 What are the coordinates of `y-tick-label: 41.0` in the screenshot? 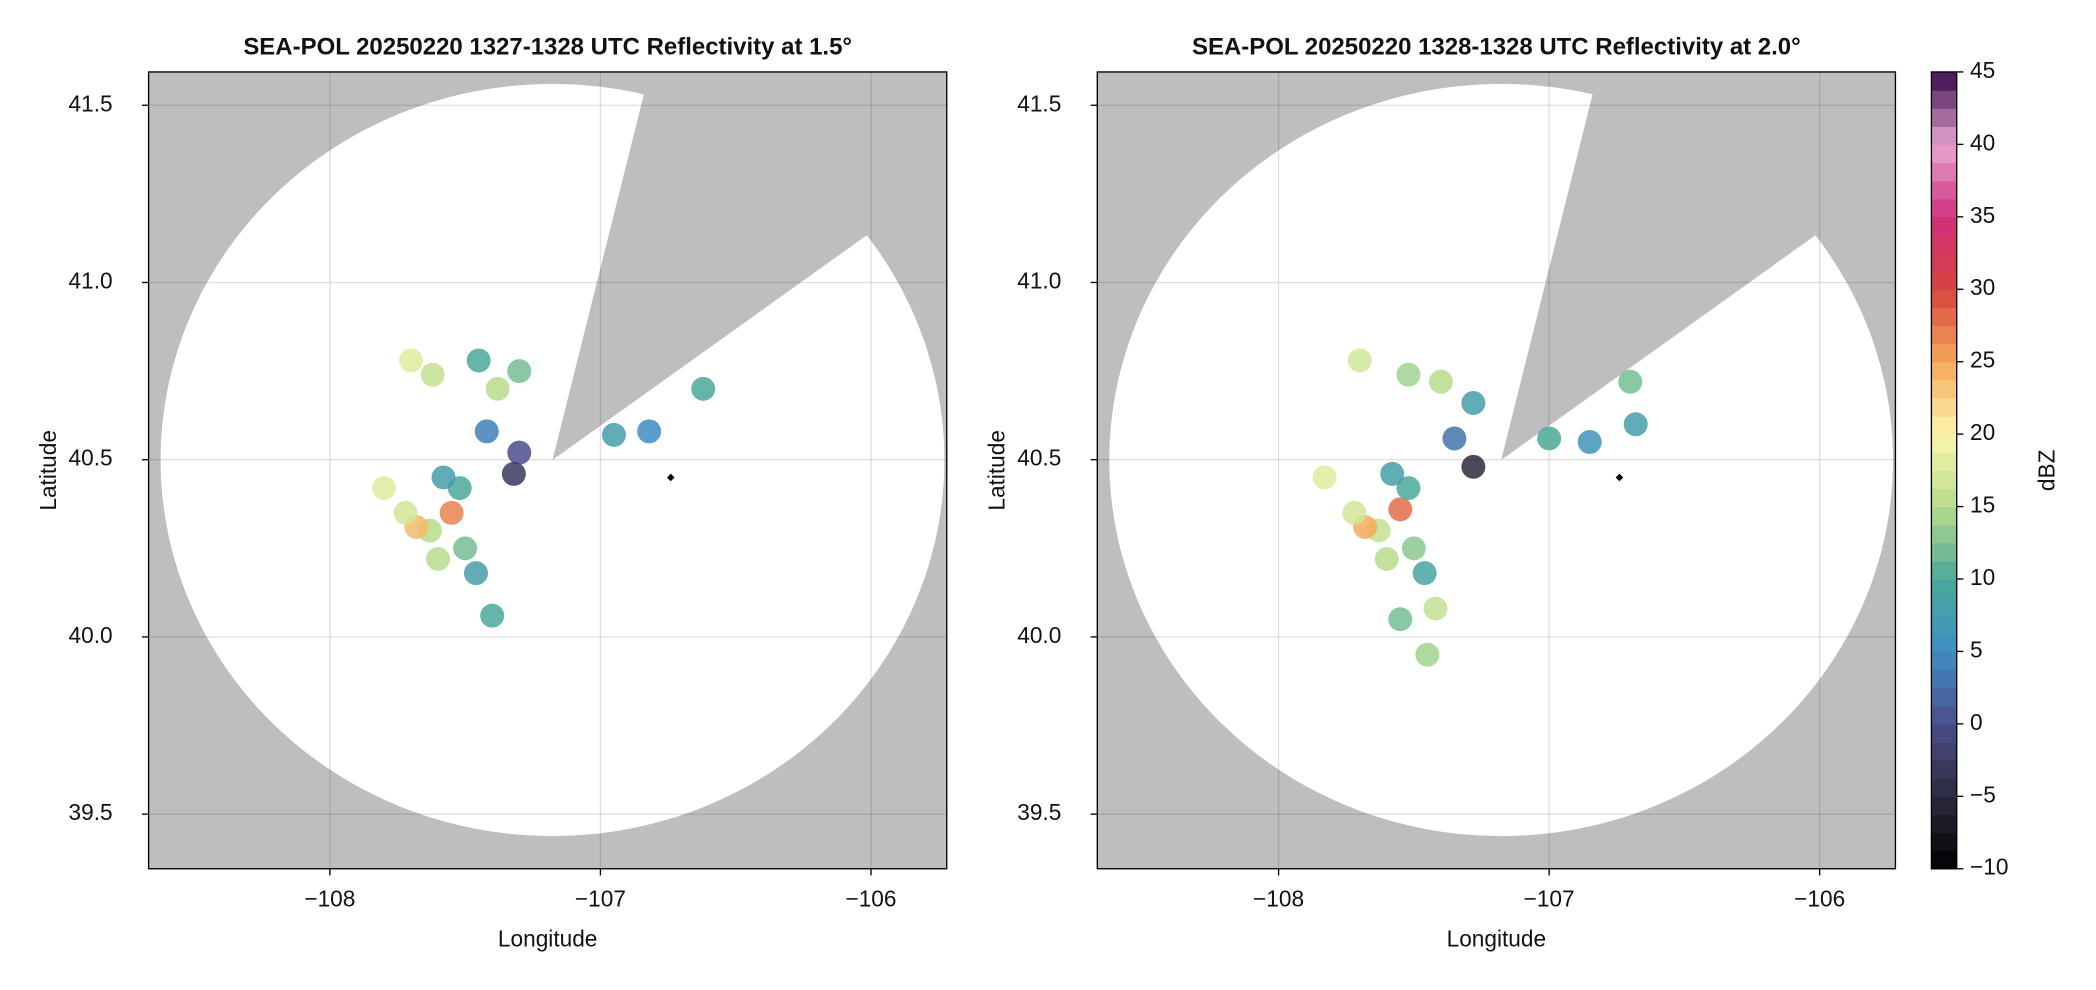 It's located at (91, 280).